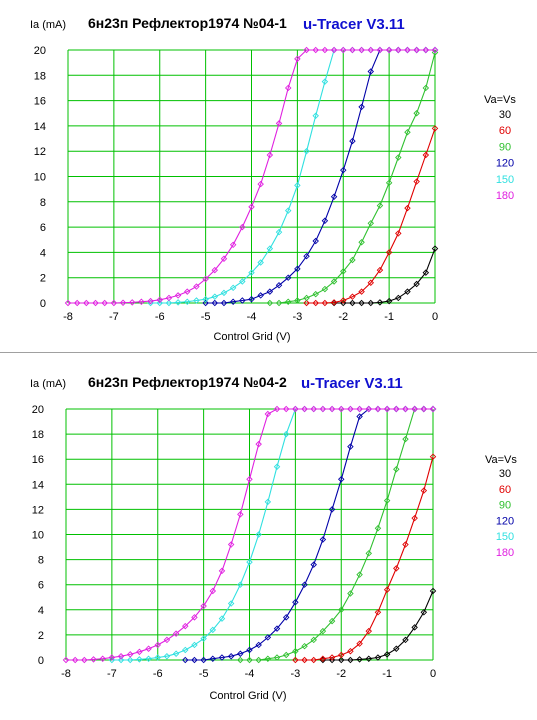 This screenshot has height=720, width=537. I want to click on y-tick-label: 4, so click(41, 611).